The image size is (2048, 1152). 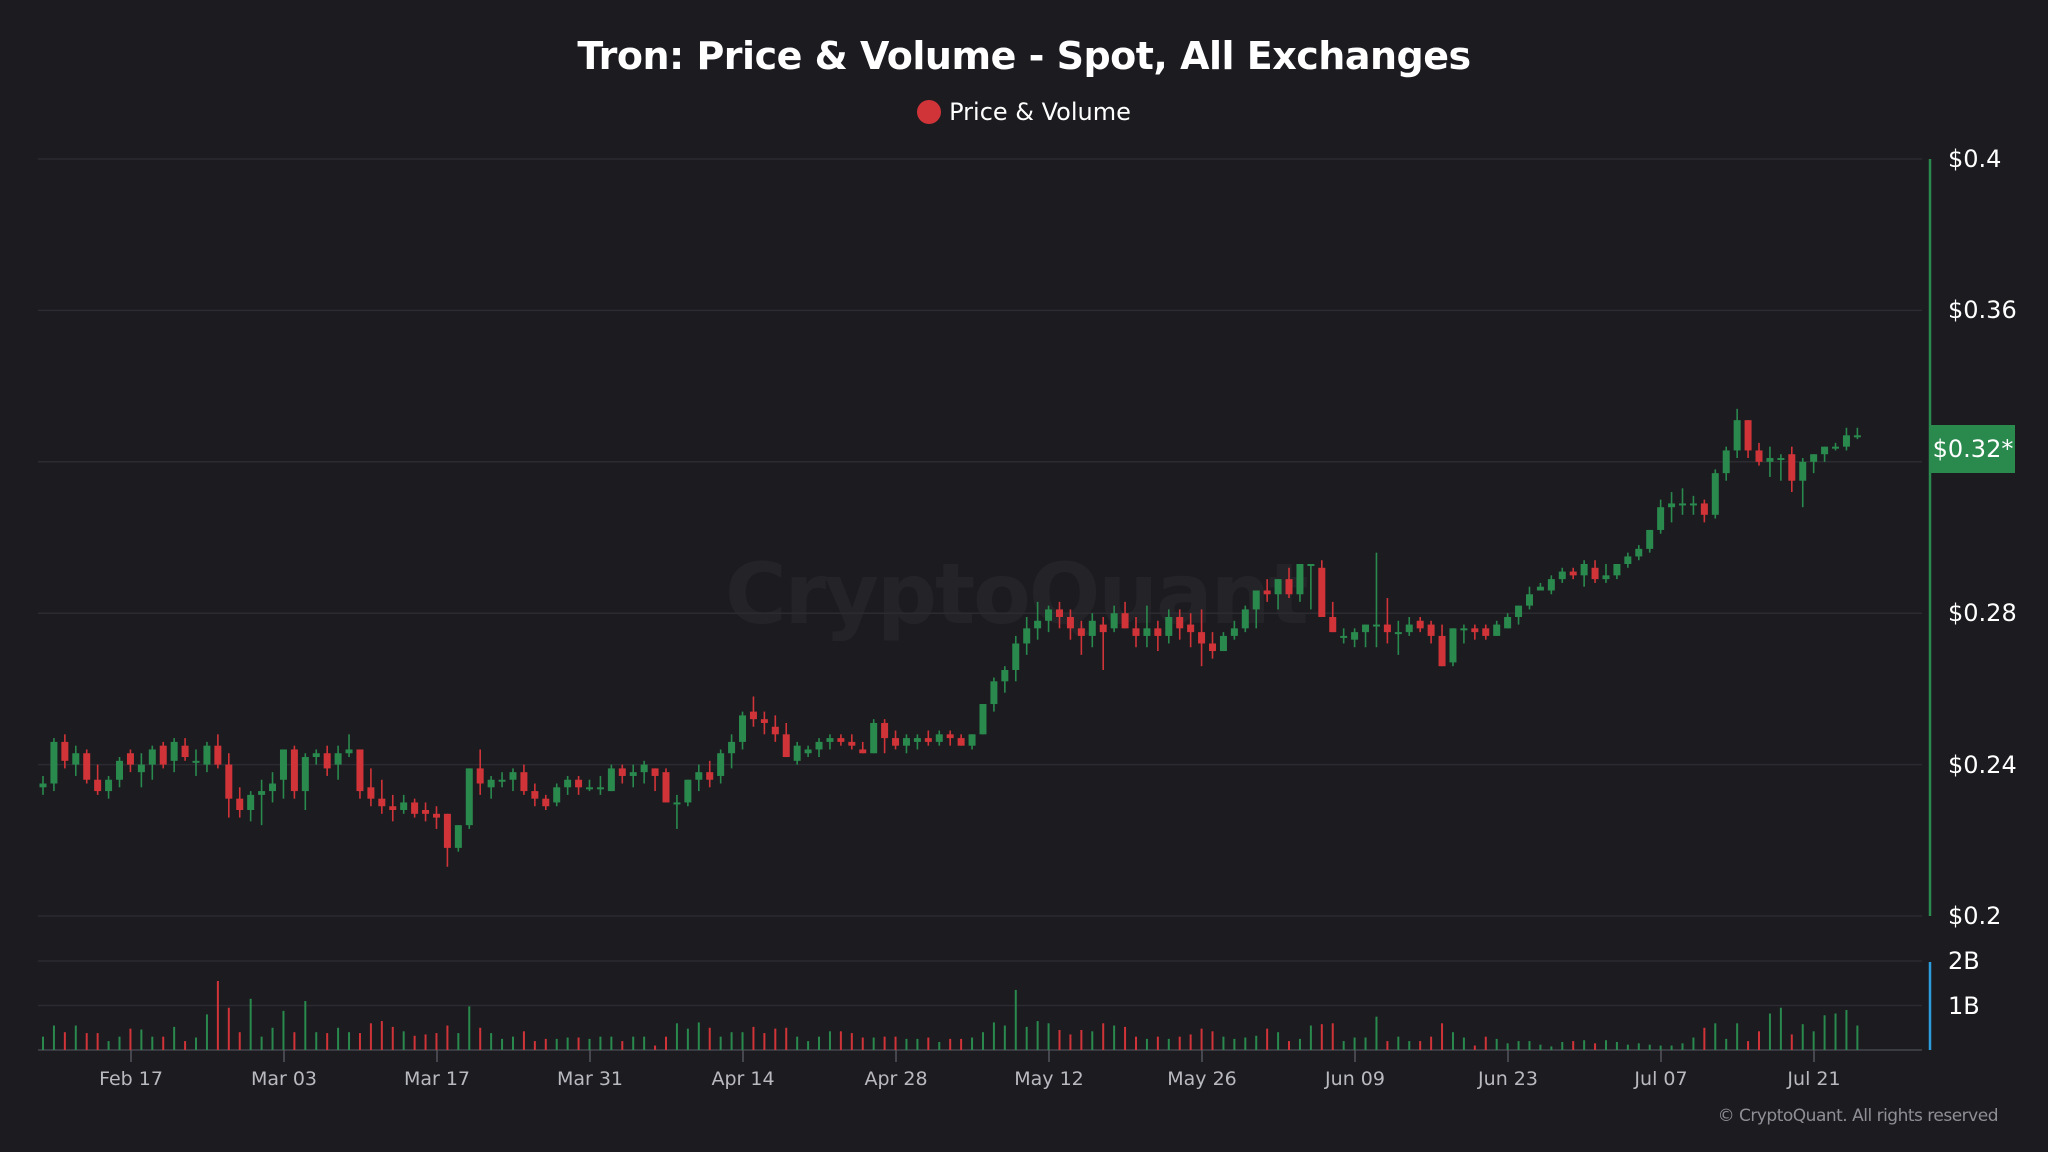 I want to click on time-axis-label: Jul 07, so click(x=1661, y=1079).